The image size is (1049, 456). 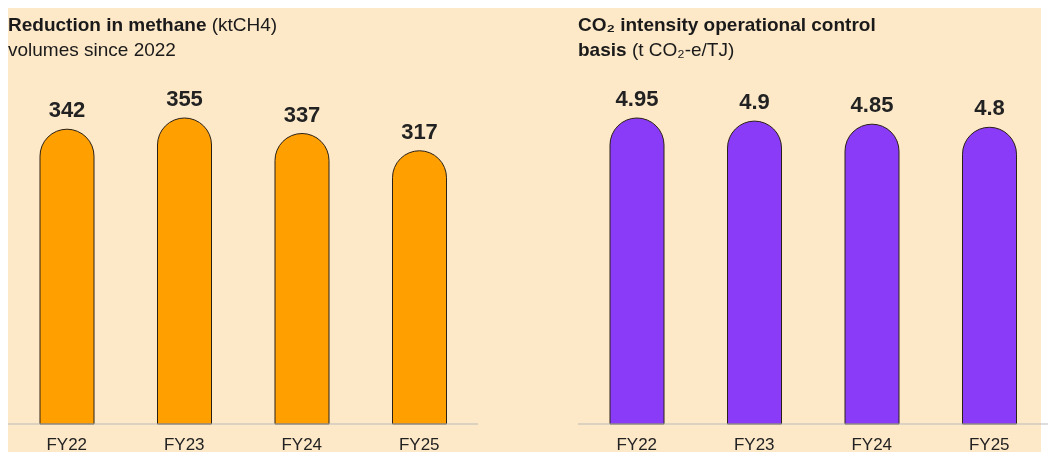 What do you see at coordinates (989, 108) in the screenshot?
I see `data-label: 4.8` at bounding box center [989, 108].